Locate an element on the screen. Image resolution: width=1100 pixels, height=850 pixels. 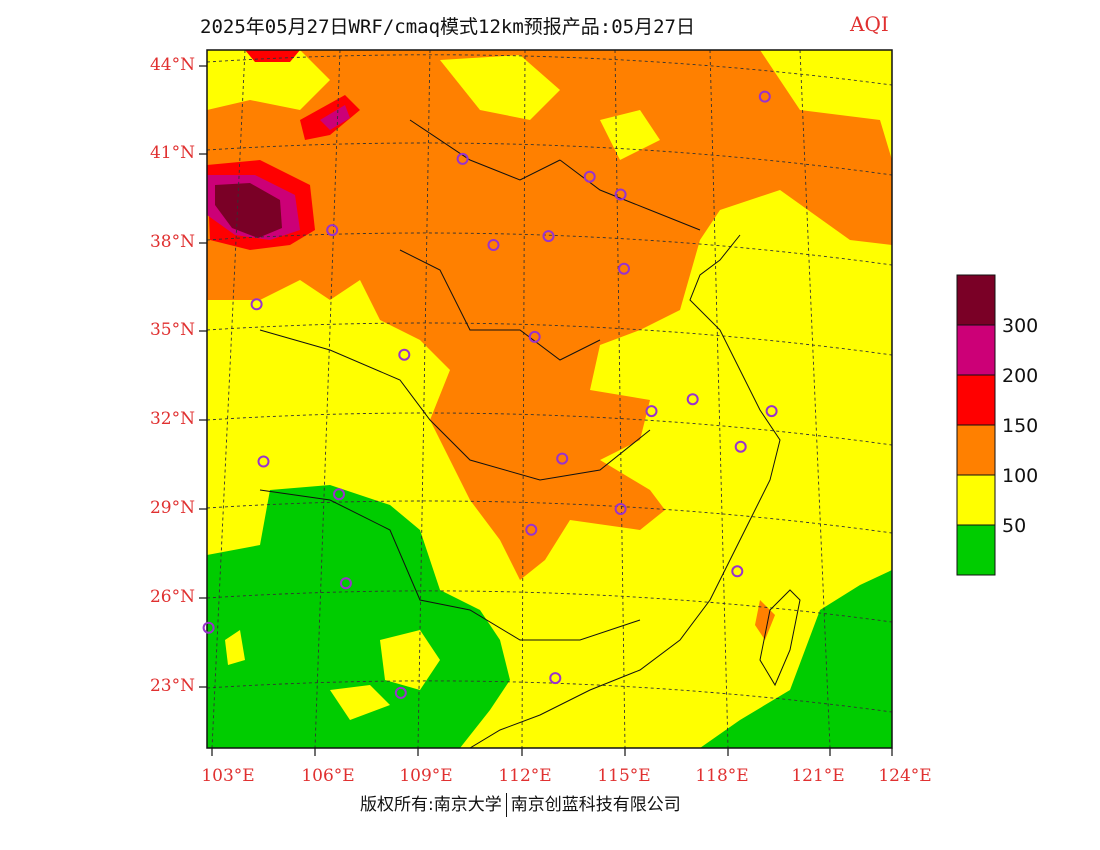
lat-label-44: 44°N is located at coordinates (172, 65).